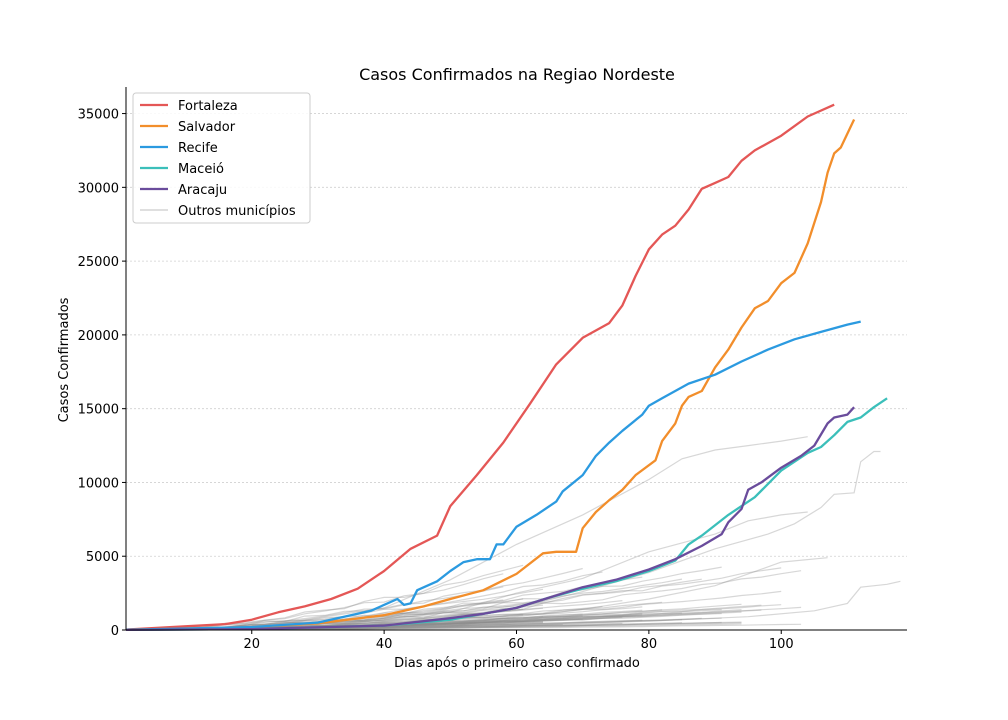 This screenshot has width=1008, height=720. Describe the element at coordinates (384, 644) in the screenshot. I see `x-tick-label: 40` at that location.